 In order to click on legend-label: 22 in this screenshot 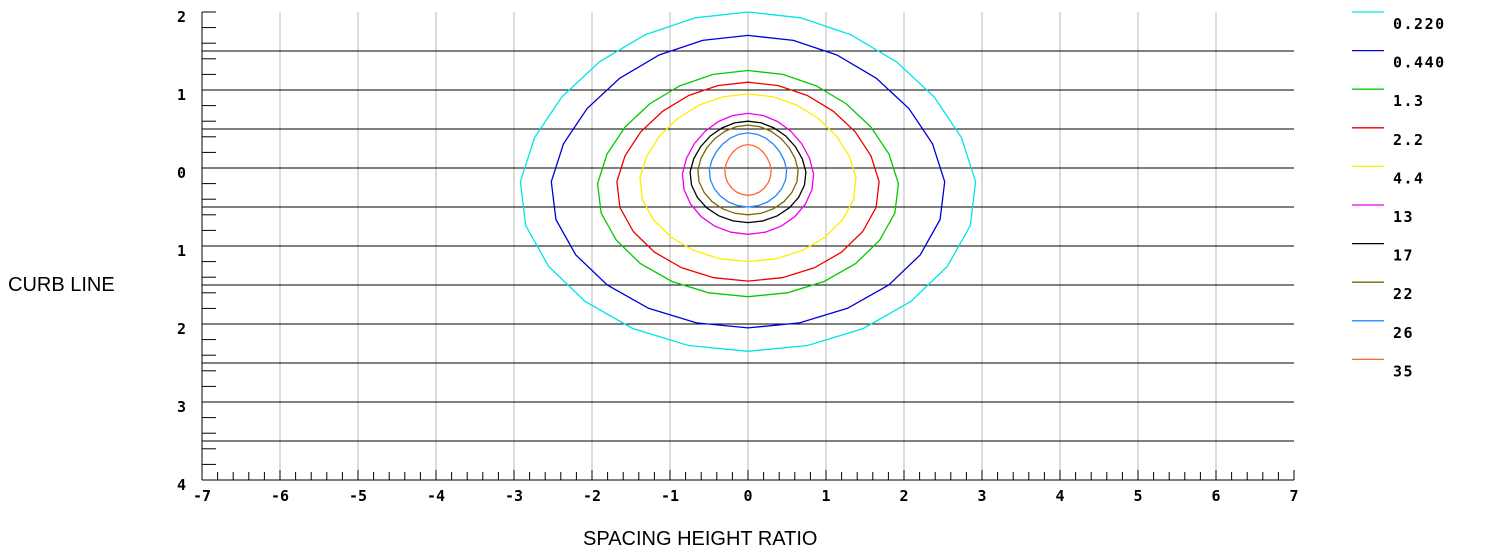, I will do `click(1403, 294)`.